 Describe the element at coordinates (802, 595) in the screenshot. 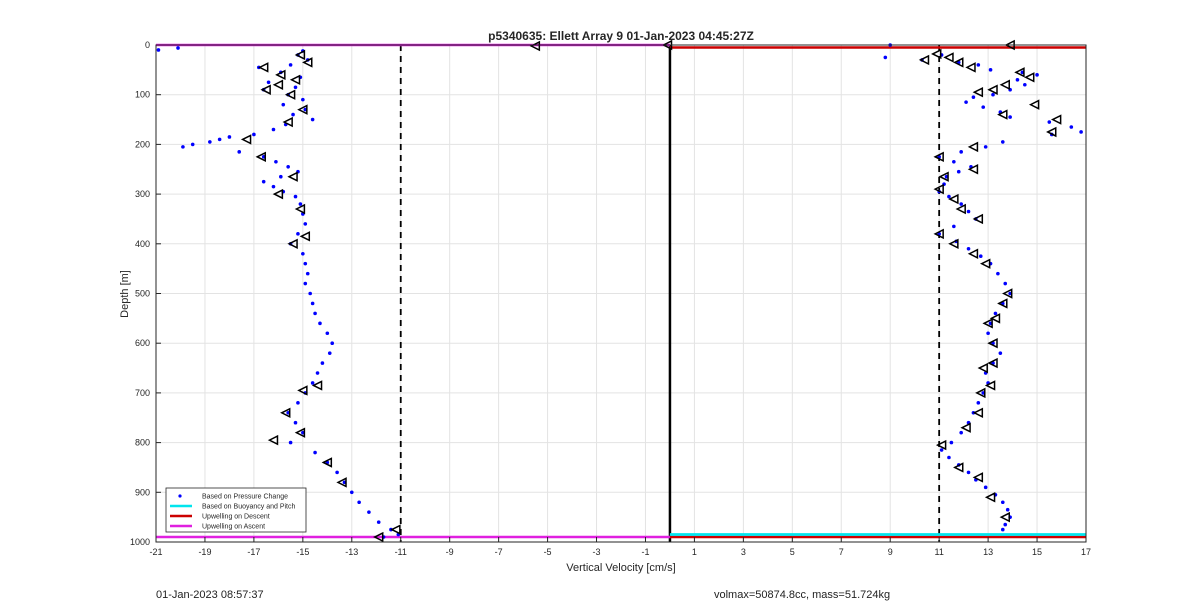

I see `footer-float-specs: volmax=50874.8cc, mass=51.724kg` at that location.